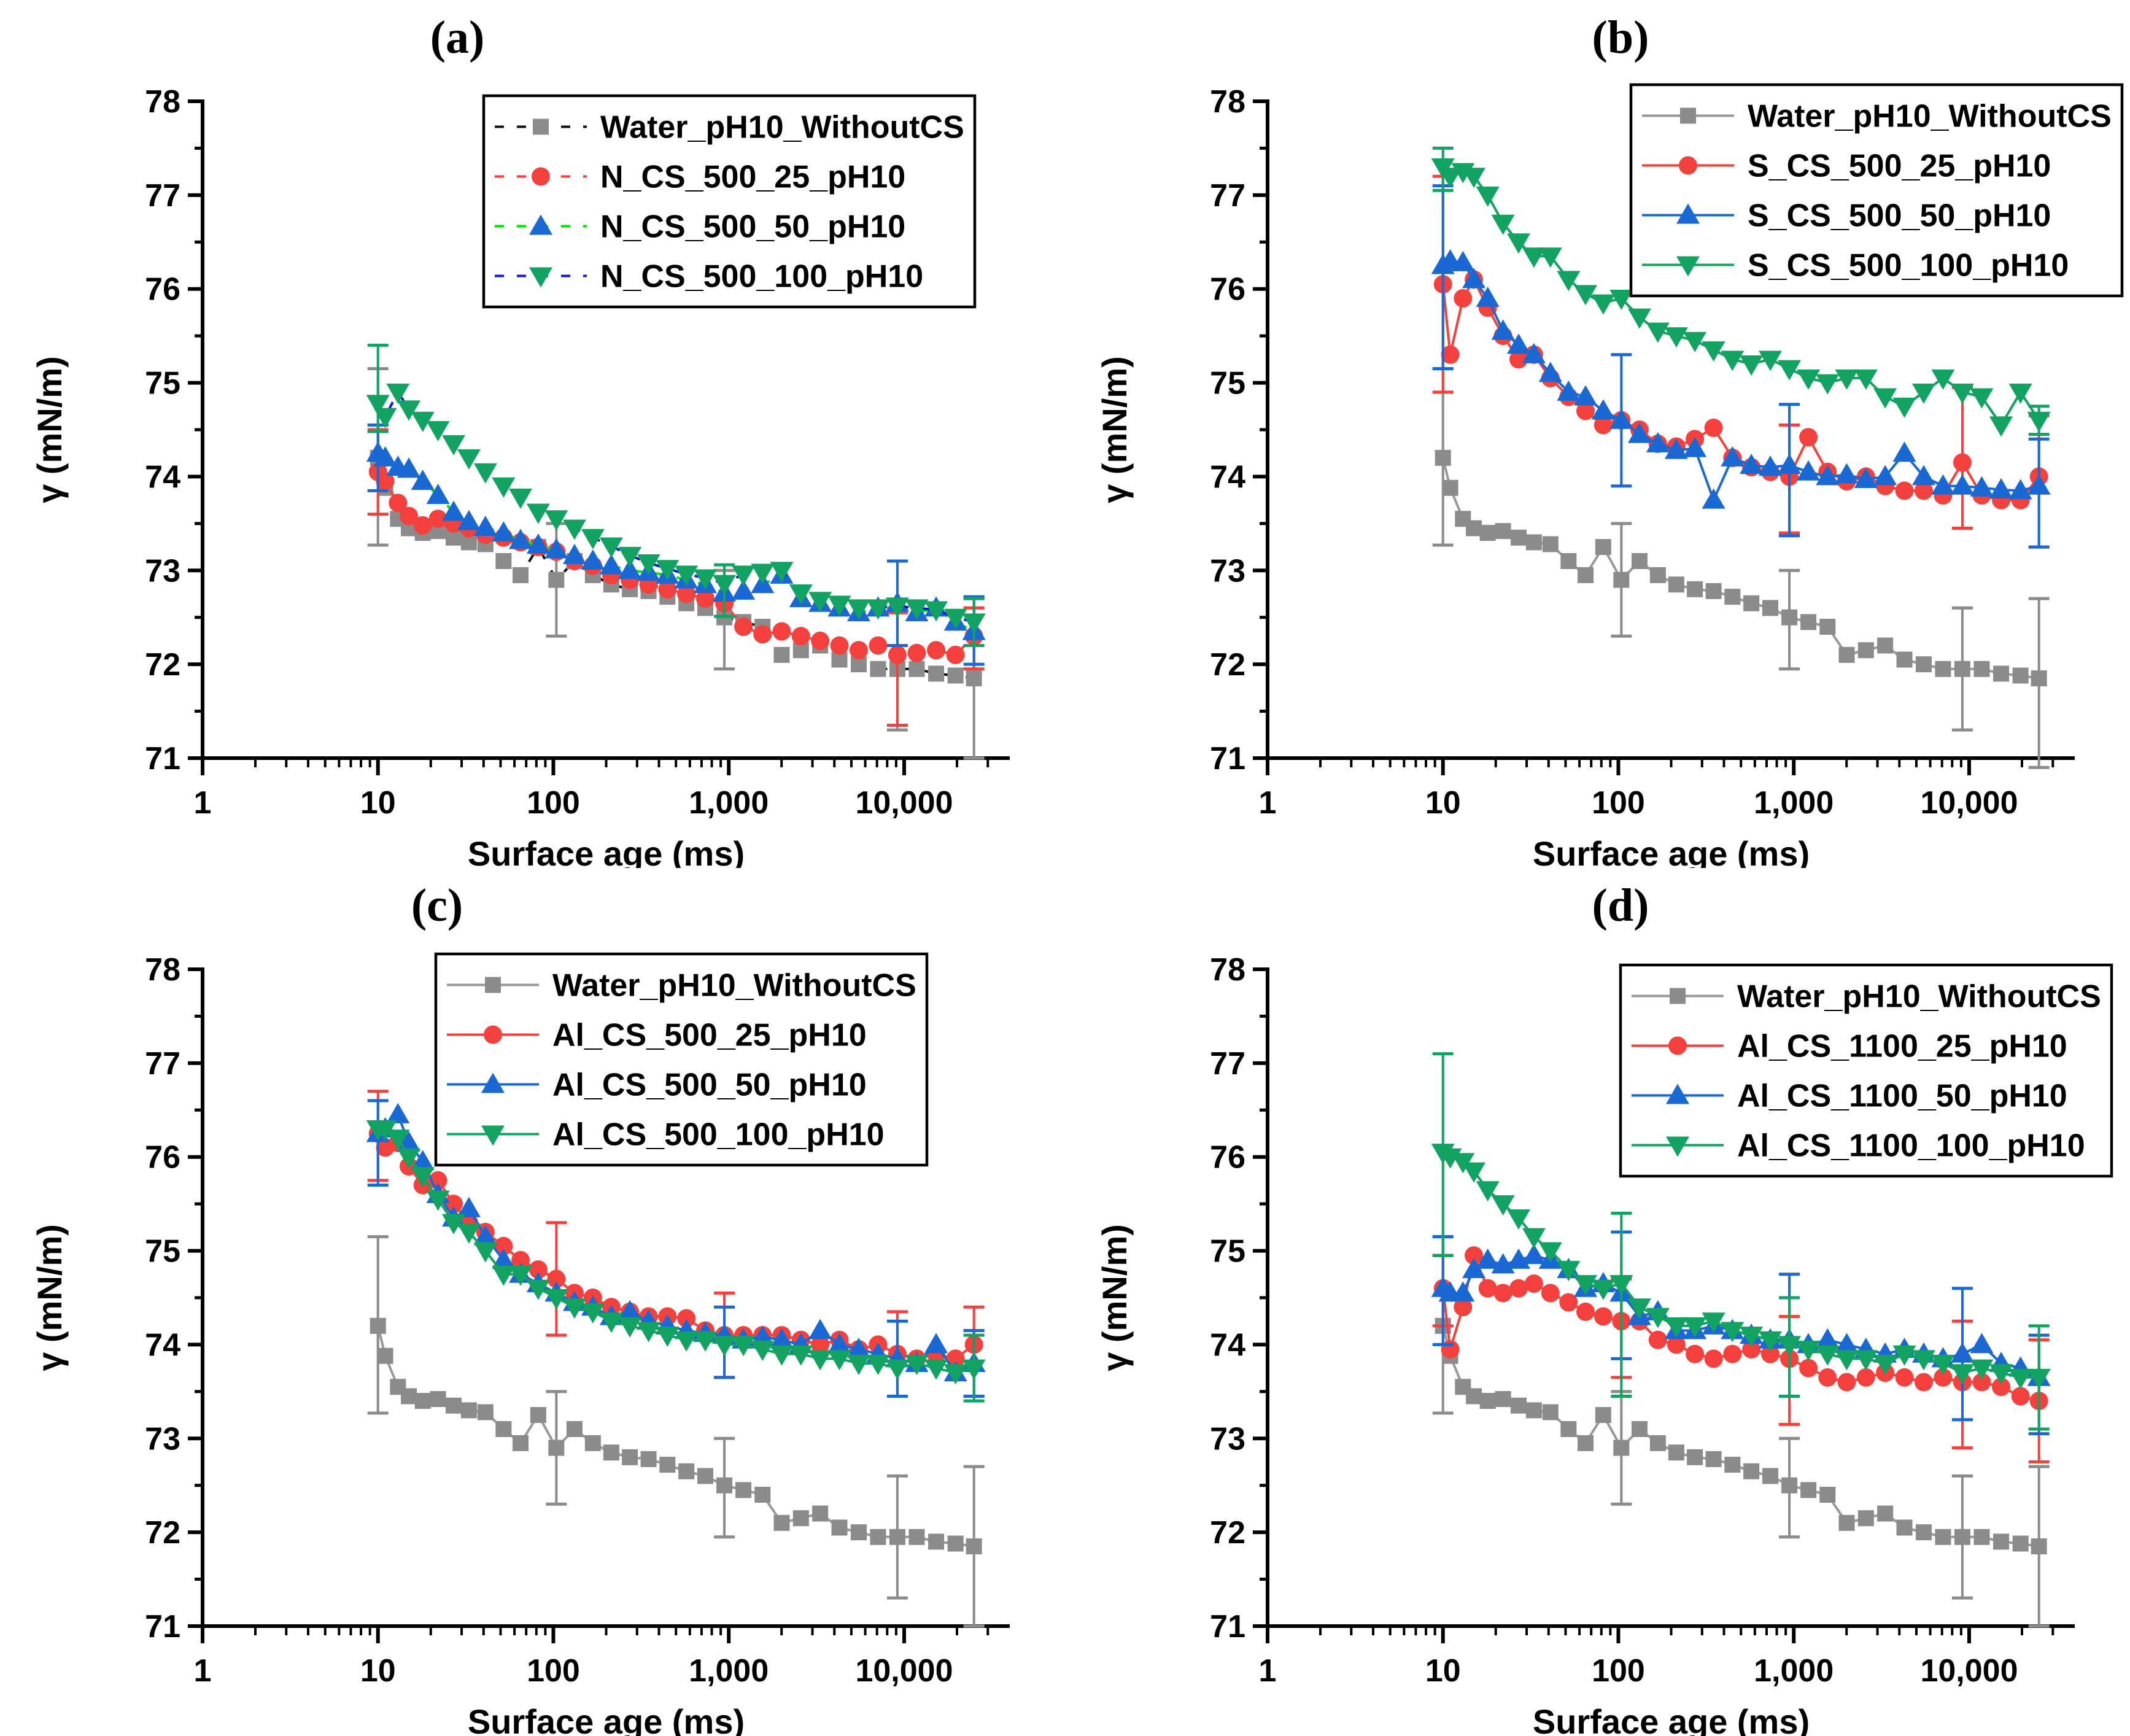  I want to click on legend-label: Al_CS_500_25_pH10, so click(709, 1035).